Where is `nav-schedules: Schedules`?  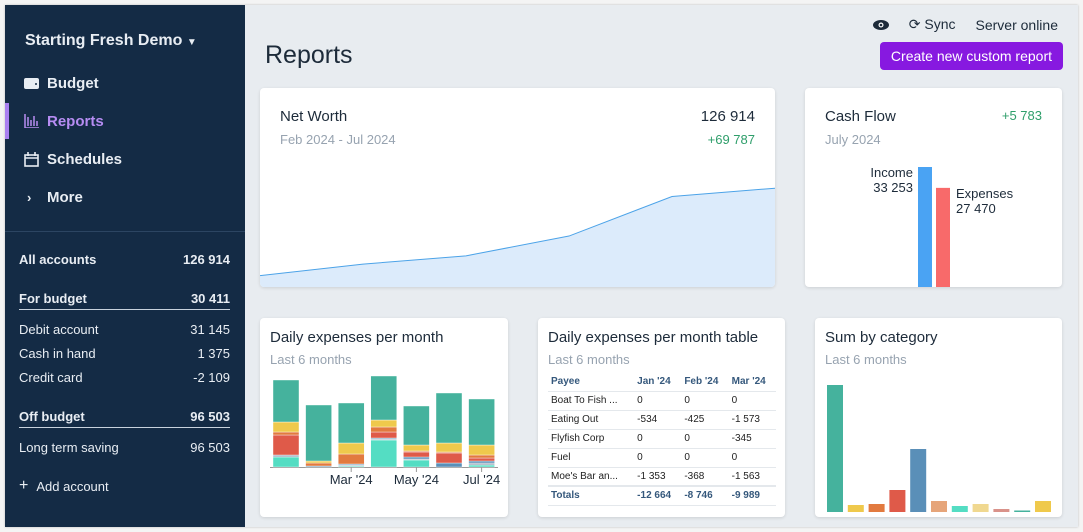
nav-schedules: Schedules is located at coordinates (125, 159).